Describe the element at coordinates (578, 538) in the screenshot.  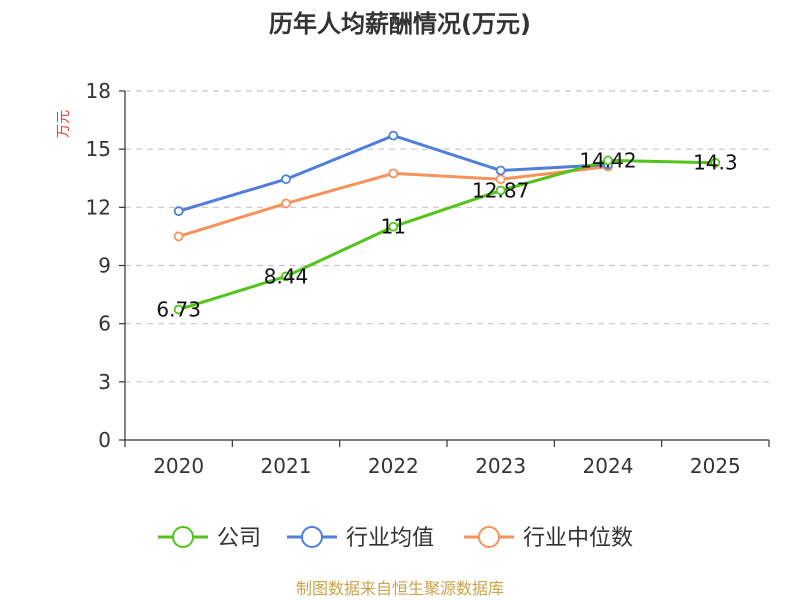
I see `legend-label-2: 行业中位数` at that location.